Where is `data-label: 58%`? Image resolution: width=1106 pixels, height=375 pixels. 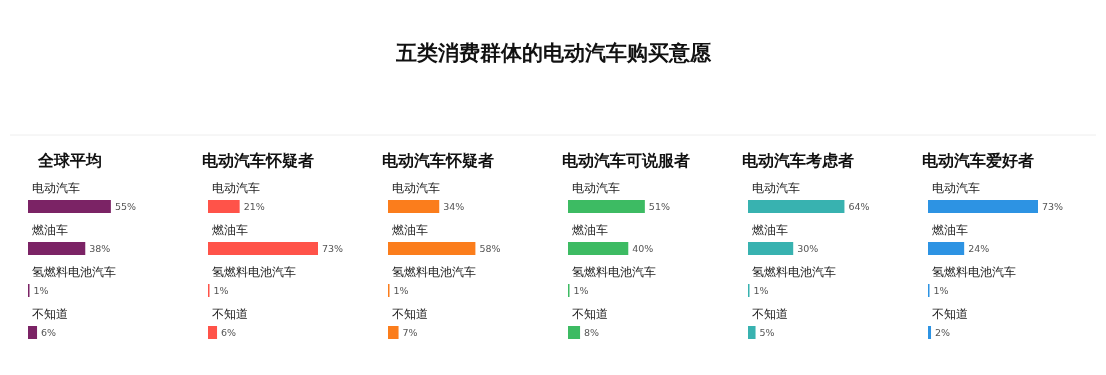 data-label: 58% is located at coordinates (490, 248).